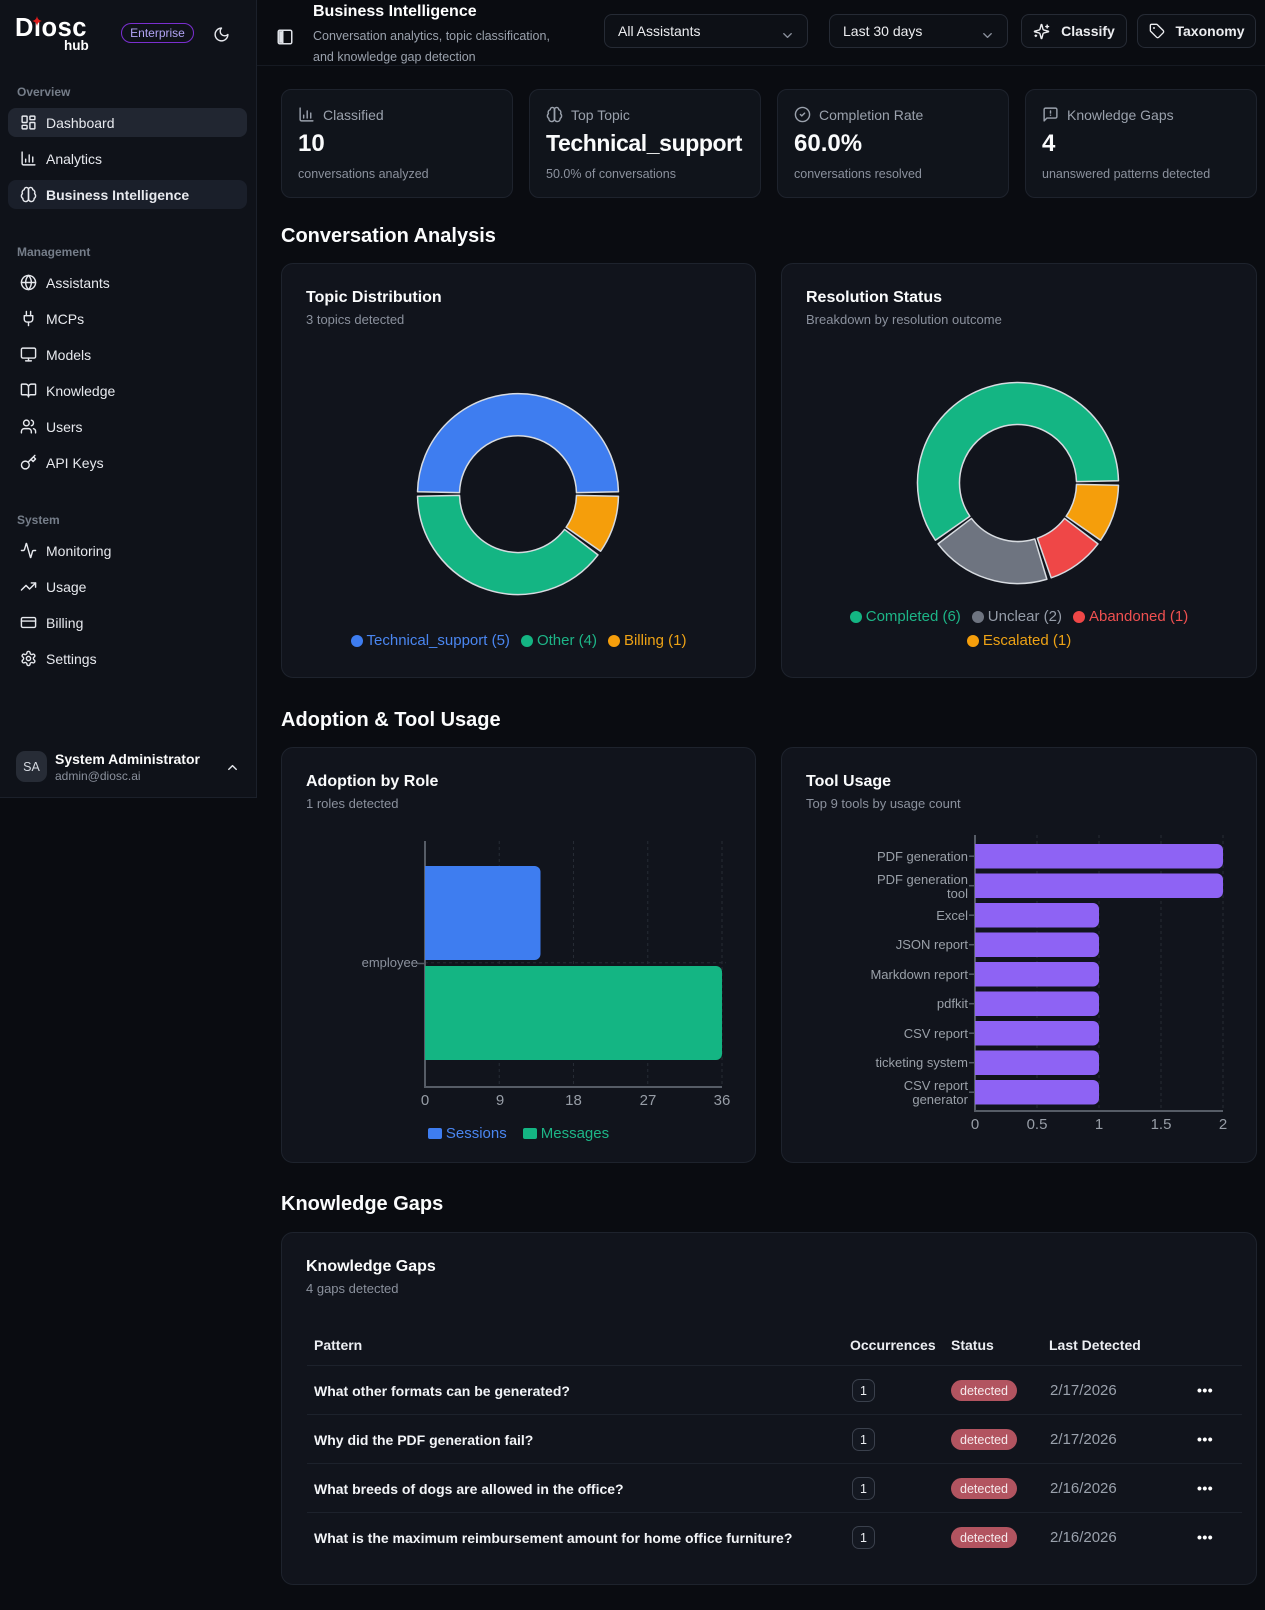 This screenshot has height=1610, width=1265. I want to click on svg-text: ticketing system, so click(922, 1062).